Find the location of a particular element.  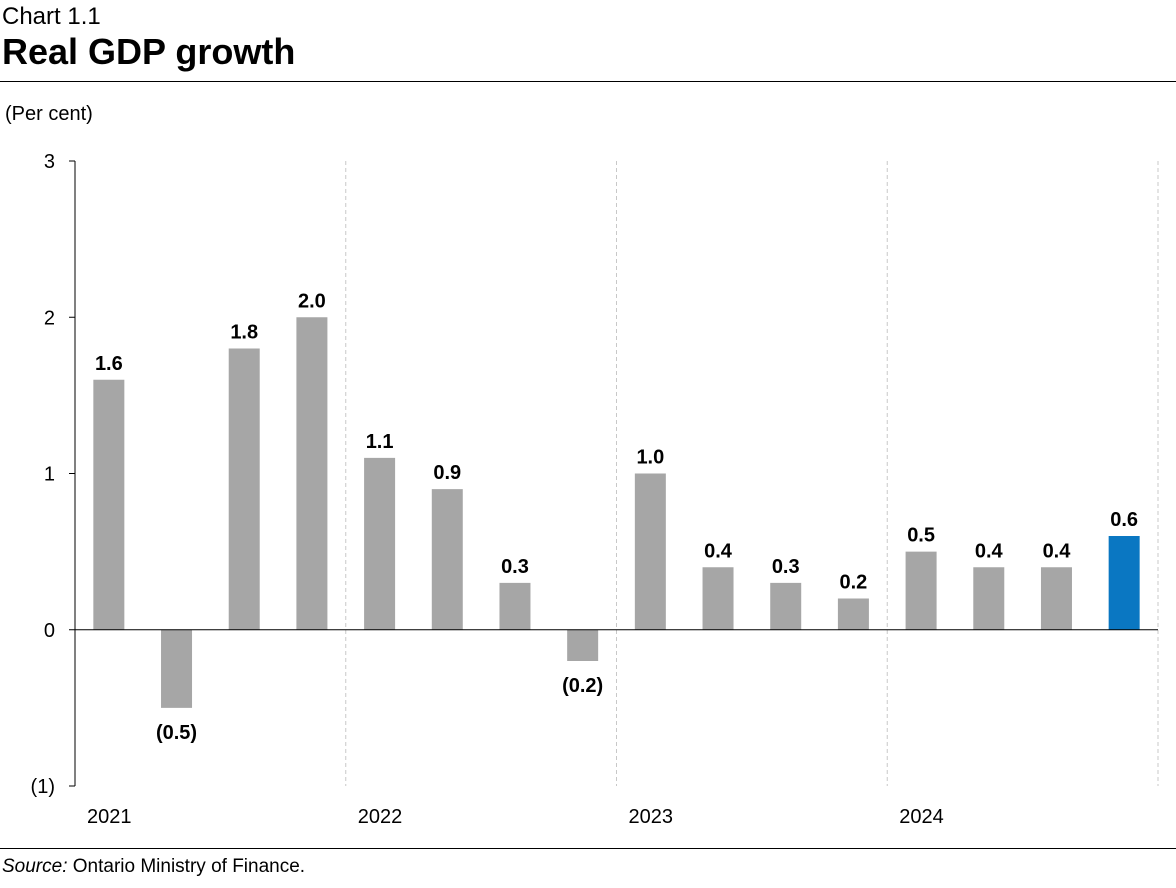

chart-title: Real GDP growth is located at coordinates (149, 51).